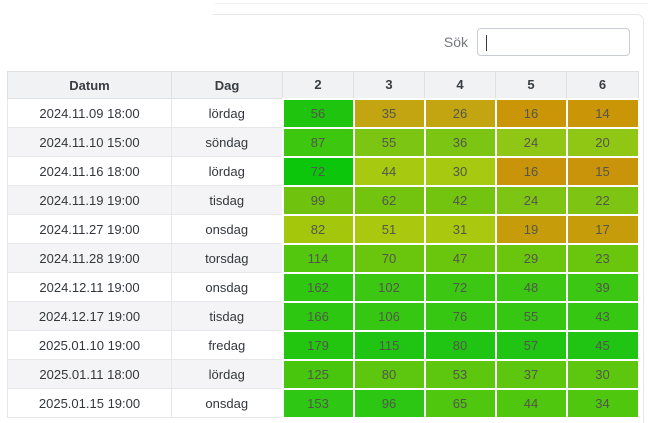 This screenshot has width=656, height=423. I want to click on datum-cell: 2025.01.11 18:00, so click(89, 374).